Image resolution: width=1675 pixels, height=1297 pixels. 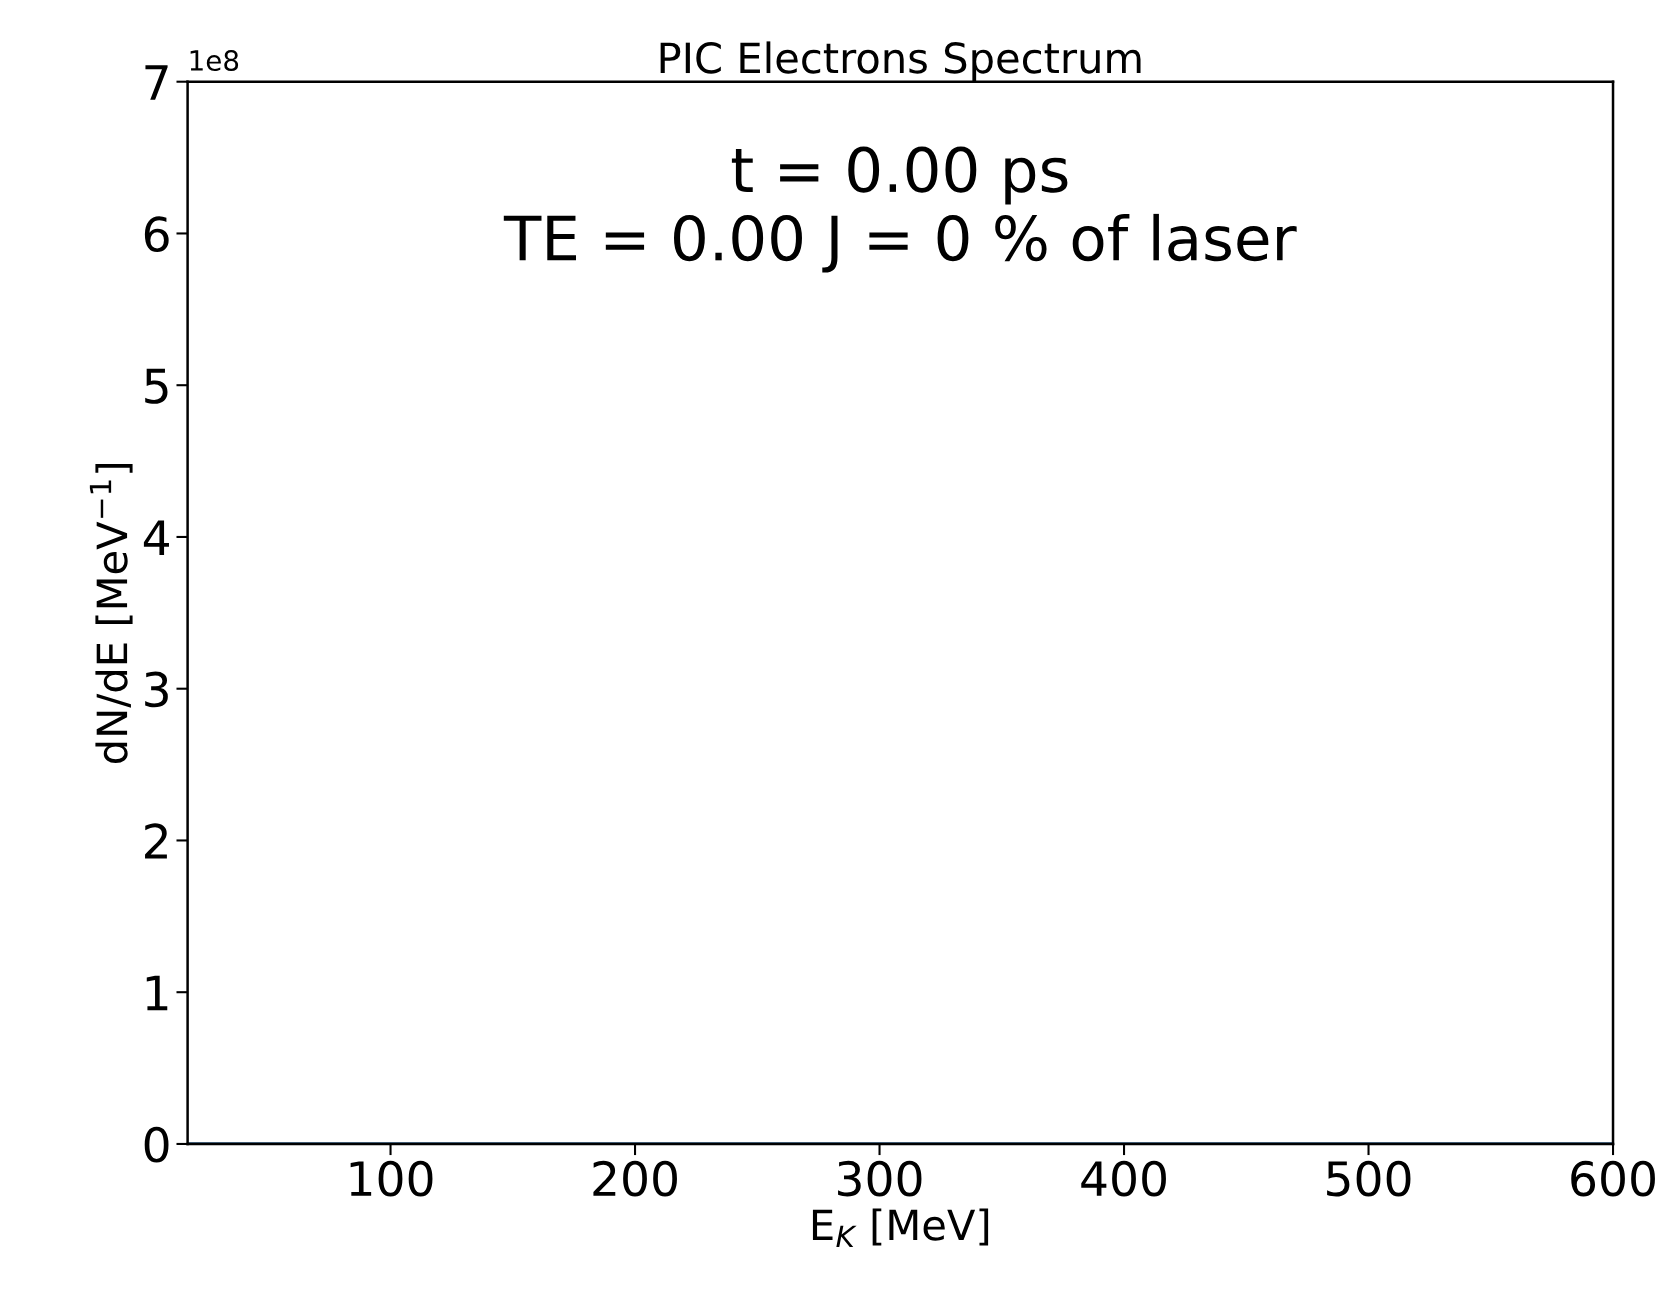 What do you see at coordinates (1369, 1178) in the screenshot?
I see `x-tick-label: 500` at bounding box center [1369, 1178].